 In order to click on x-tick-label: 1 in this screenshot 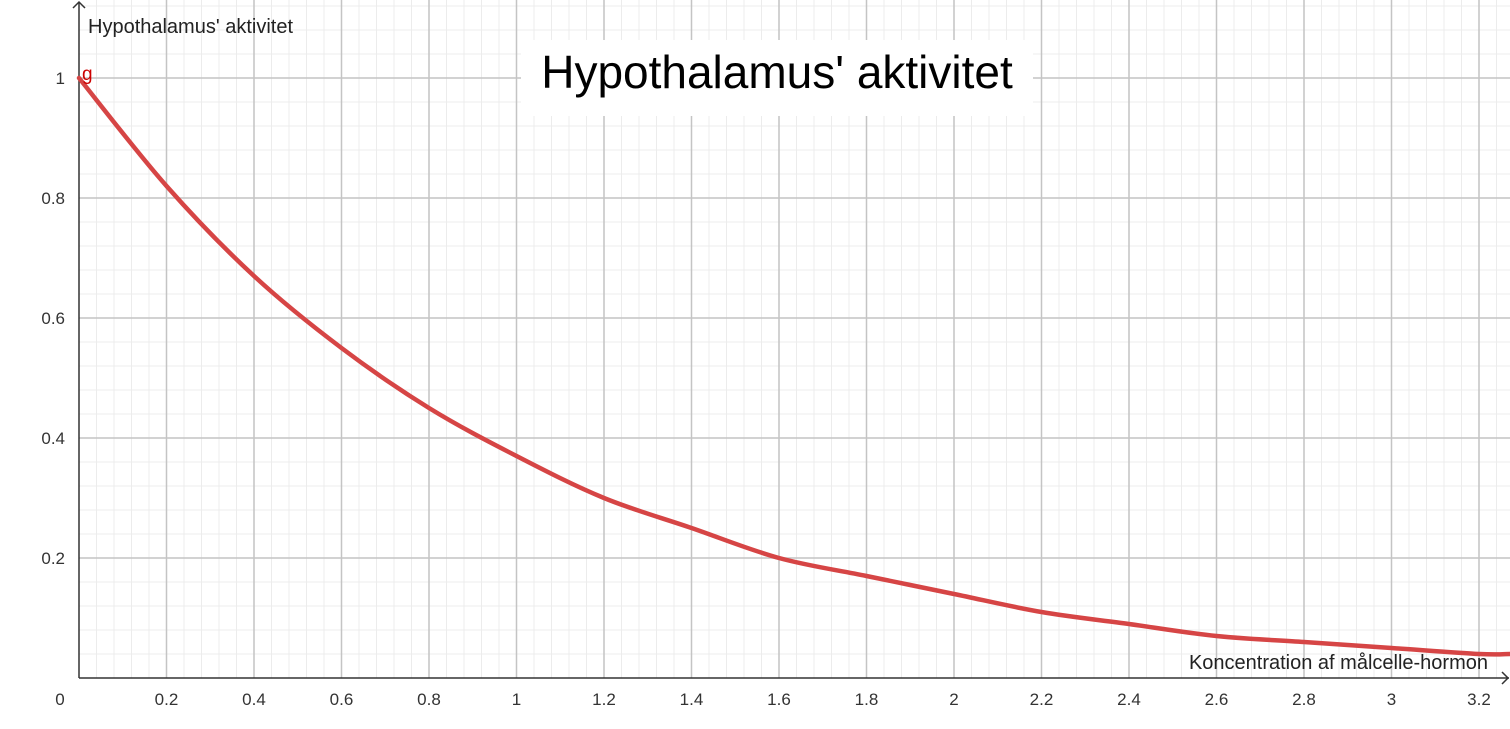, I will do `click(516, 699)`.